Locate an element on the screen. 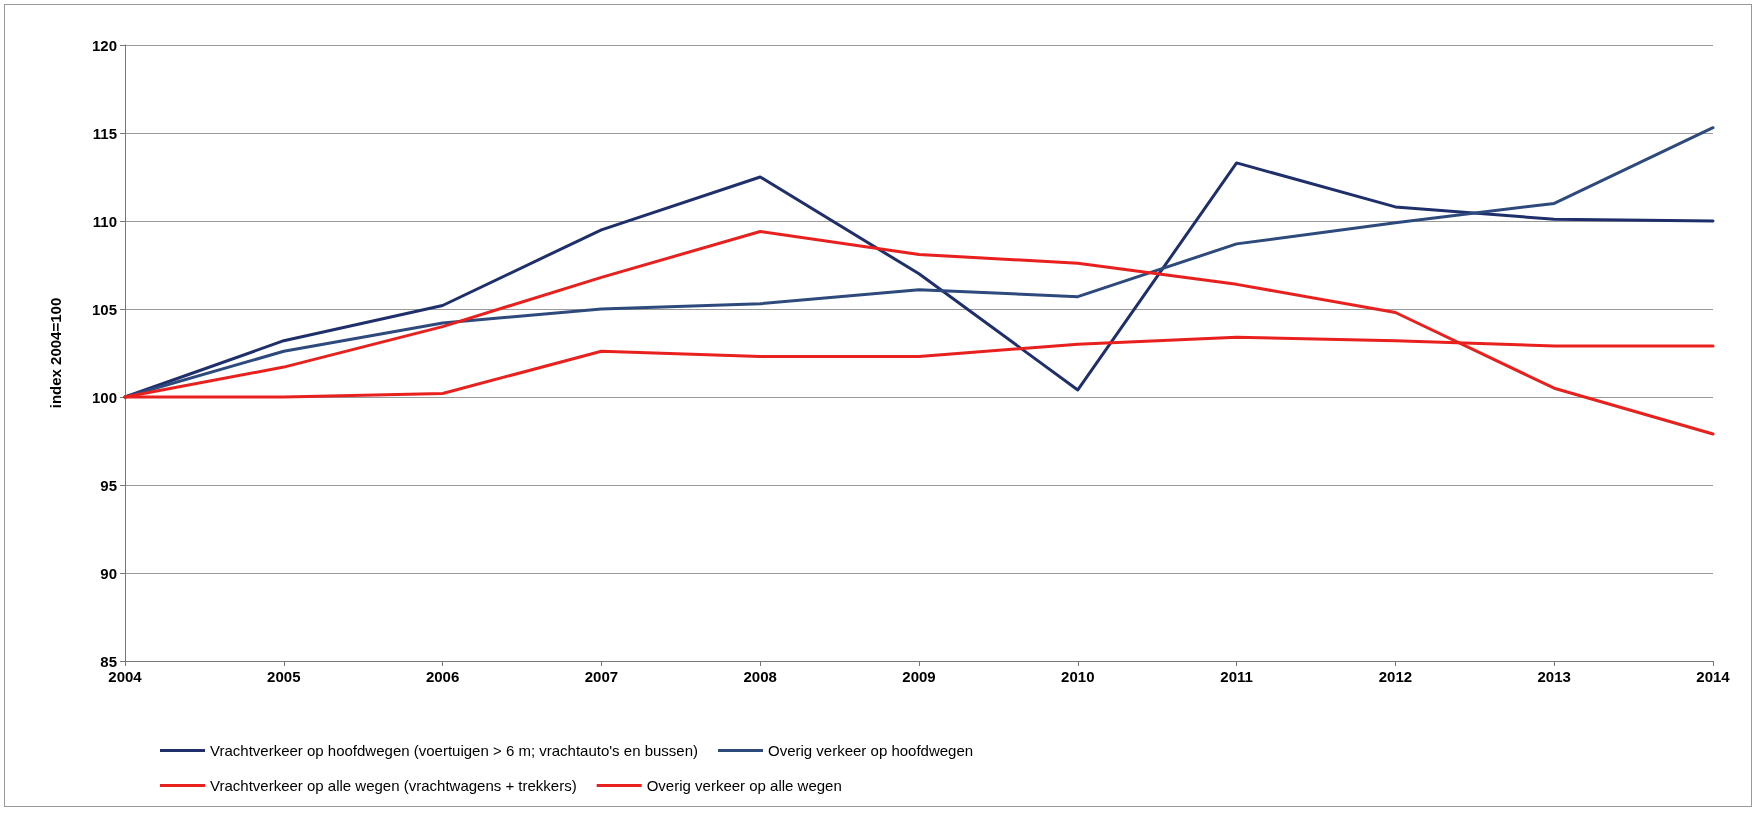  x-tick-label: 2010 is located at coordinates (1078, 676).